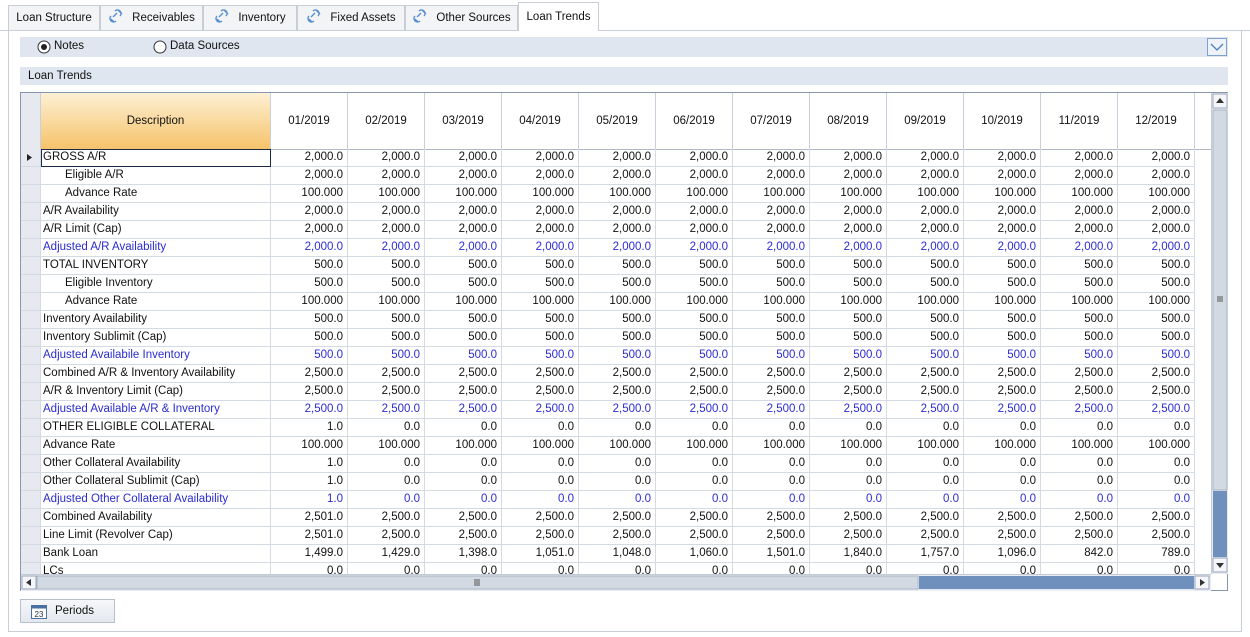 The height and width of the screenshot is (637, 1250). I want to click on column-header: 01/2019, so click(309, 121).